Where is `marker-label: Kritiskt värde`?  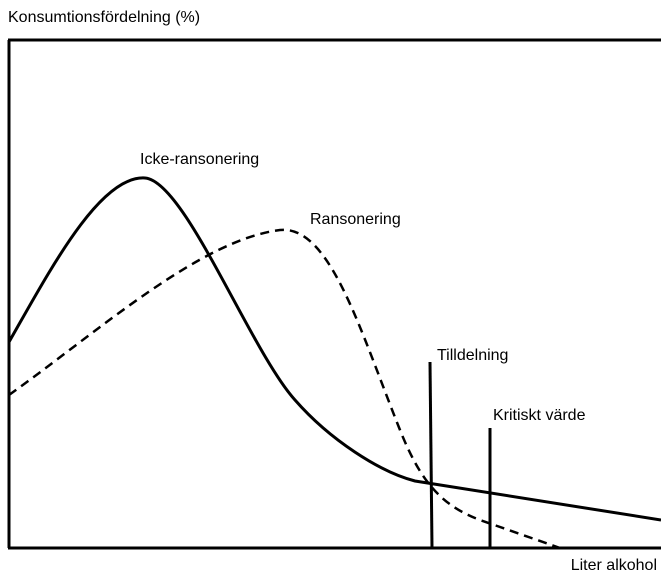 marker-label: Kritiskt värde is located at coordinates (539, 415).